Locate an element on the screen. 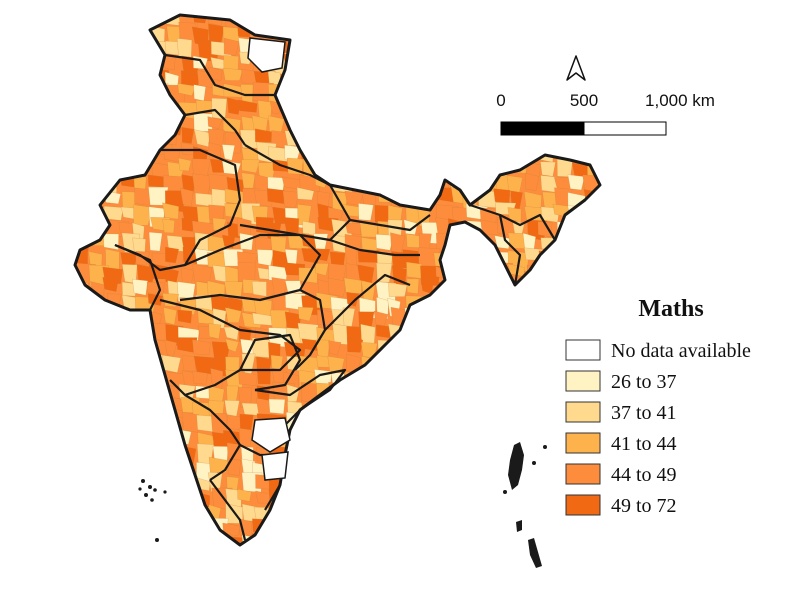  boundary-northeast is located at coordinates (512, 222).